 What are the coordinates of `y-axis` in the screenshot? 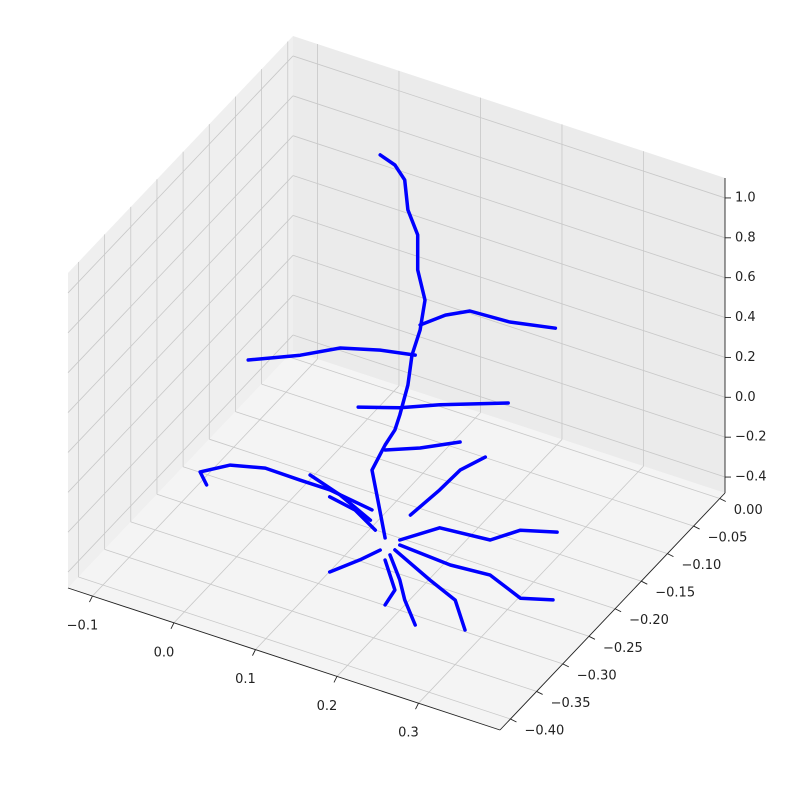 It's located at (612, 611).